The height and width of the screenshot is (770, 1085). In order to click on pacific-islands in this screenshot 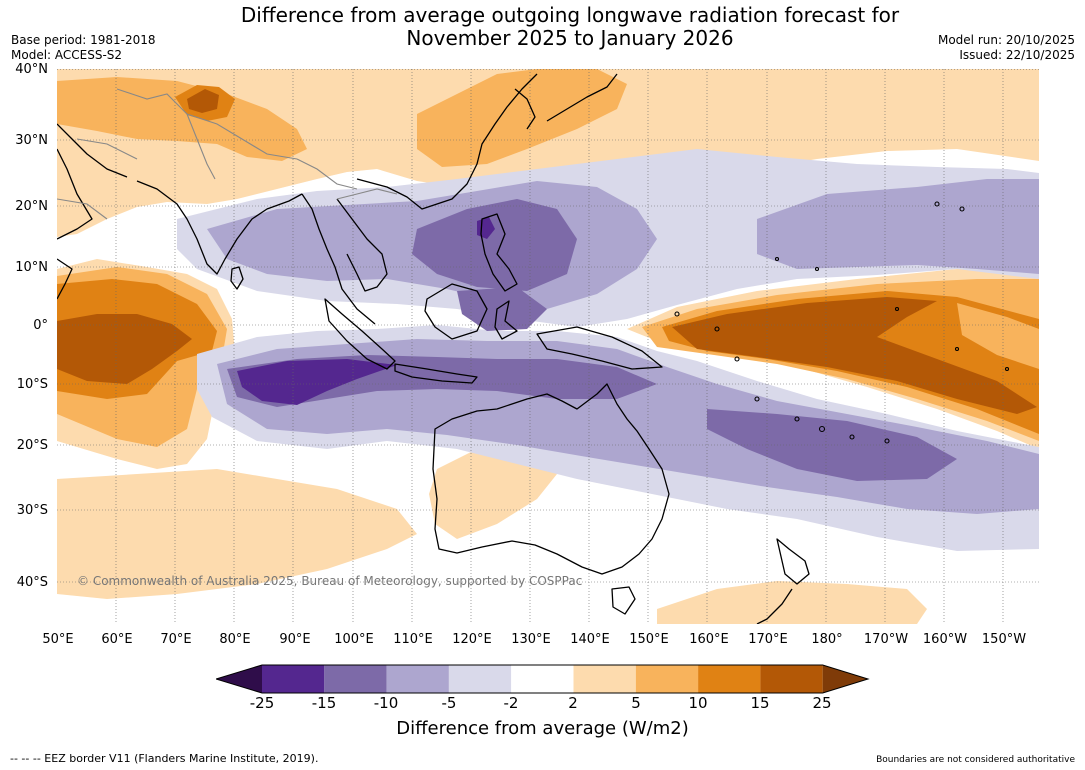, I will do `click(842, 322)`.